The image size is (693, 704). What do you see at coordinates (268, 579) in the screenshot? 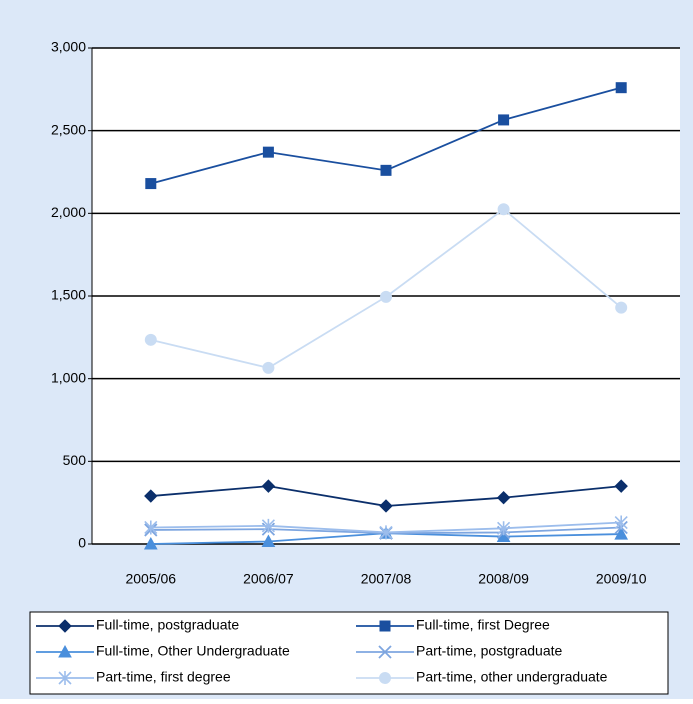
I see `x-tick-label: 2006/07` at bounding box center [268, 579].